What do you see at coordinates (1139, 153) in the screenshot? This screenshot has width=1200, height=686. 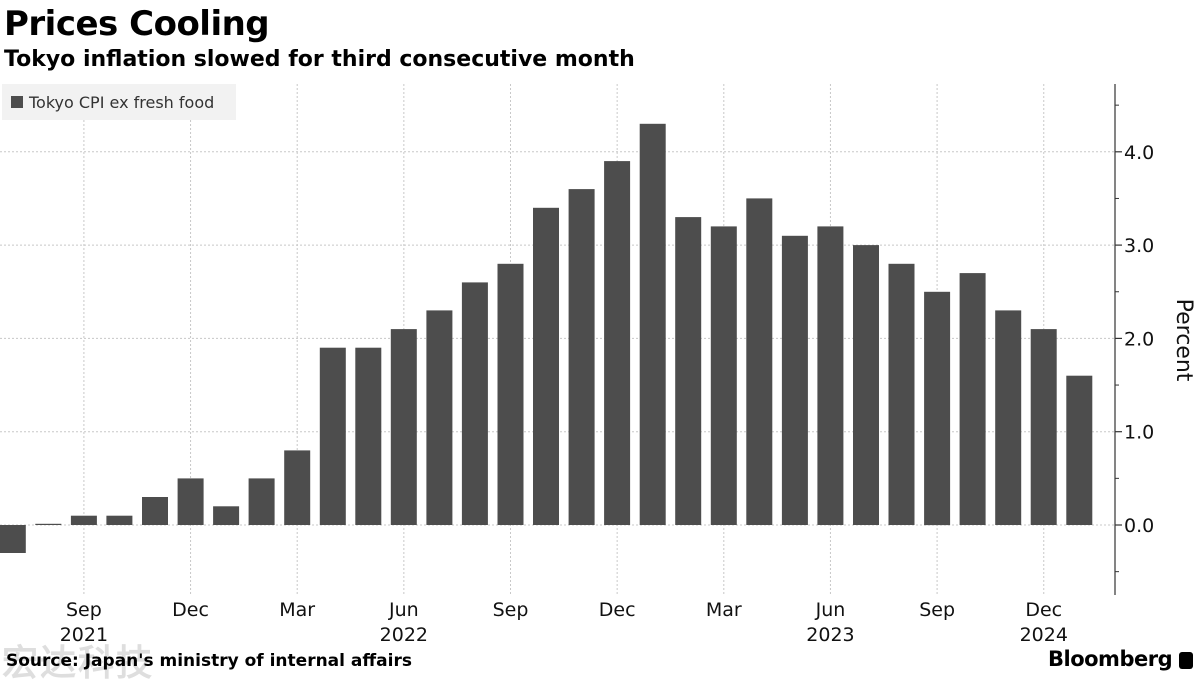 I see `y-tick-label: 4.0` at bounding box center [1139, 153].